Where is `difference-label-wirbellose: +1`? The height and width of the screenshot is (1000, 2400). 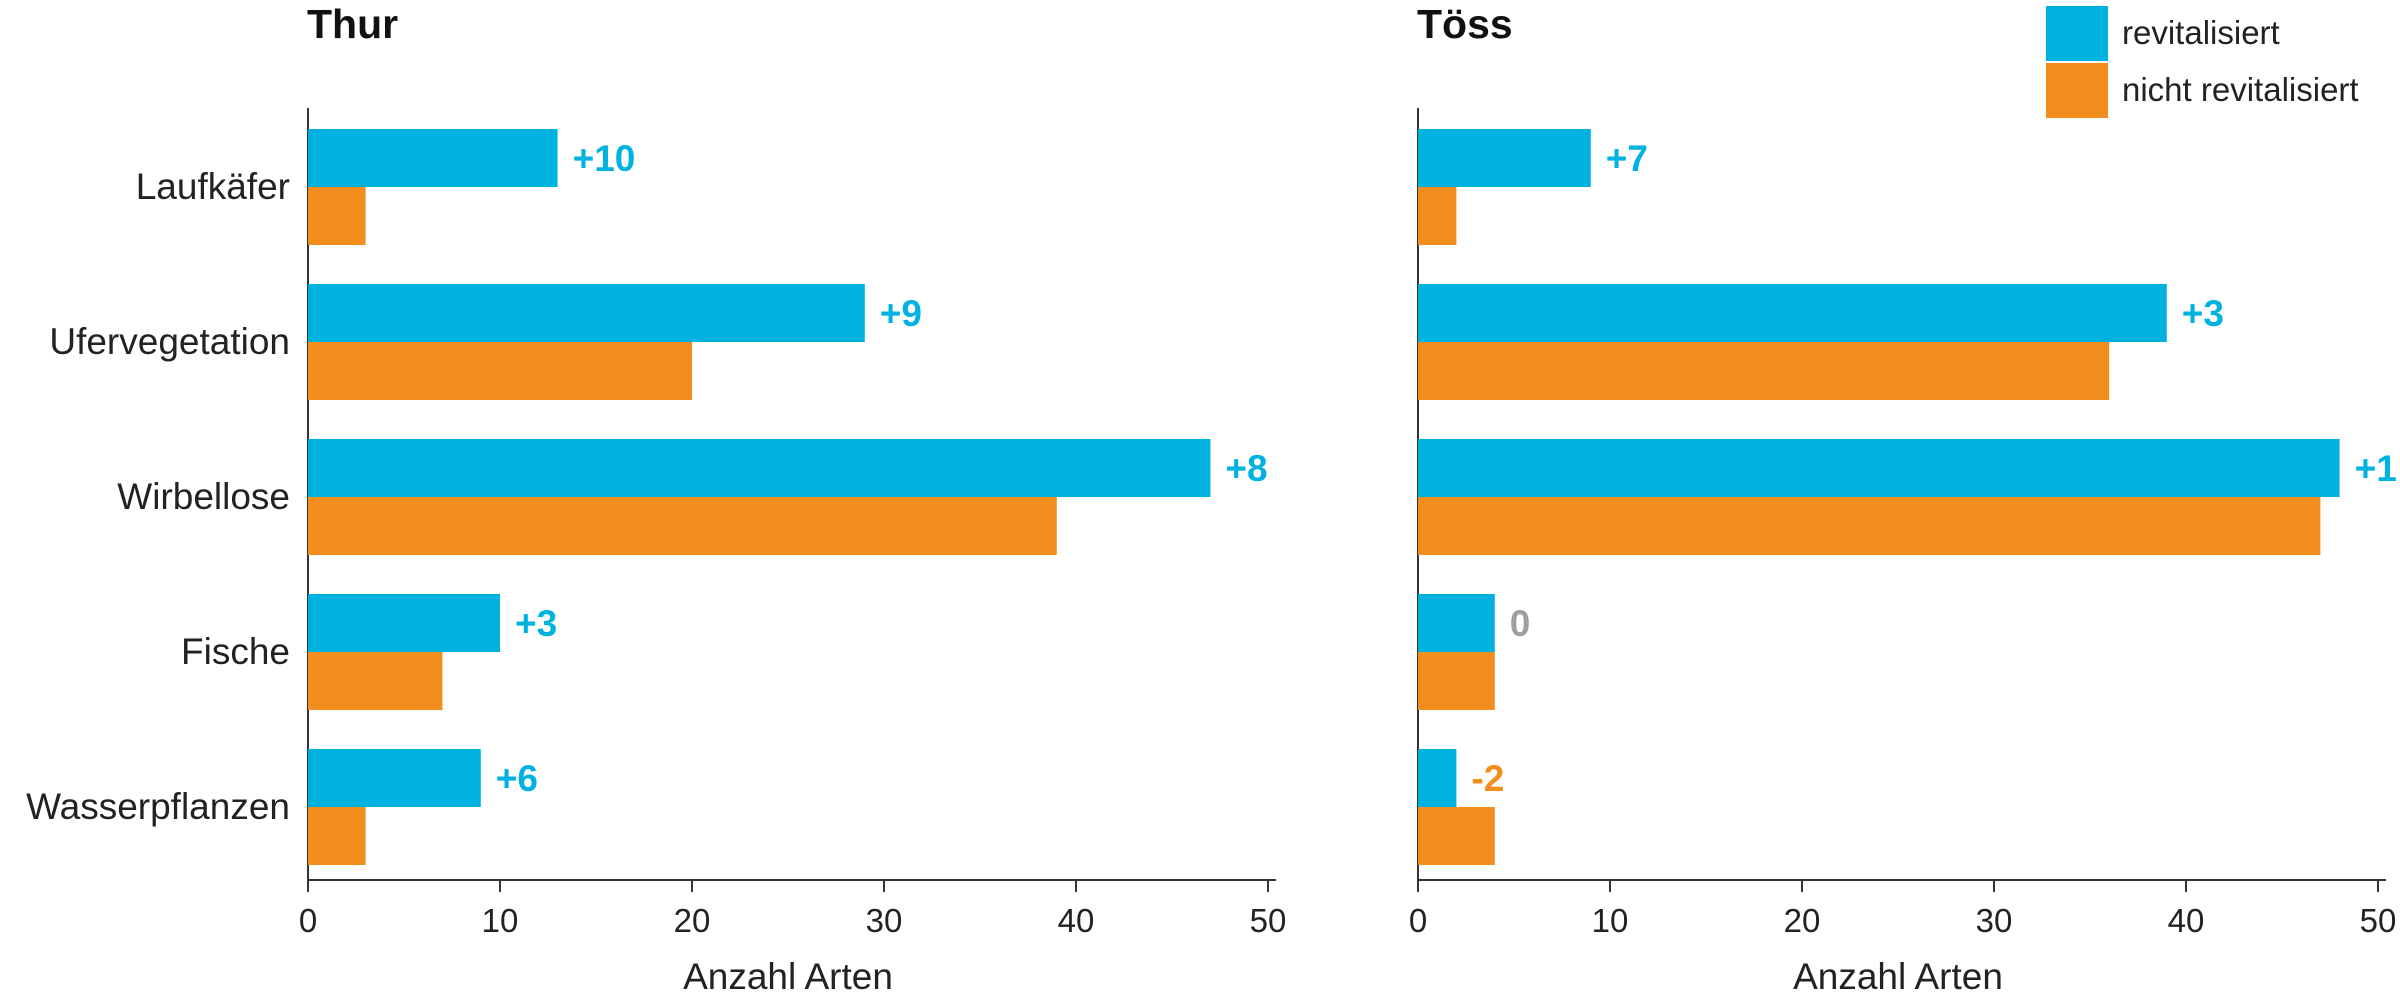 difference-label-wirbellose: +1 is located at coordinates (2376, 468).